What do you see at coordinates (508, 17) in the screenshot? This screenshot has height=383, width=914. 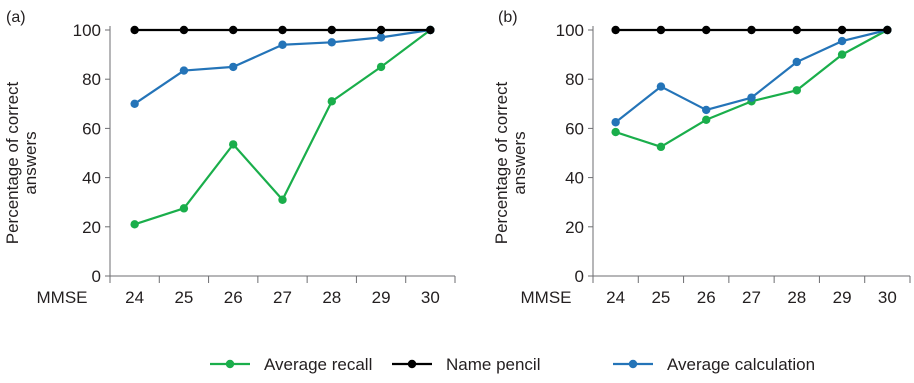 I see `panel-label: (b)` at bounding box center [508, 17].